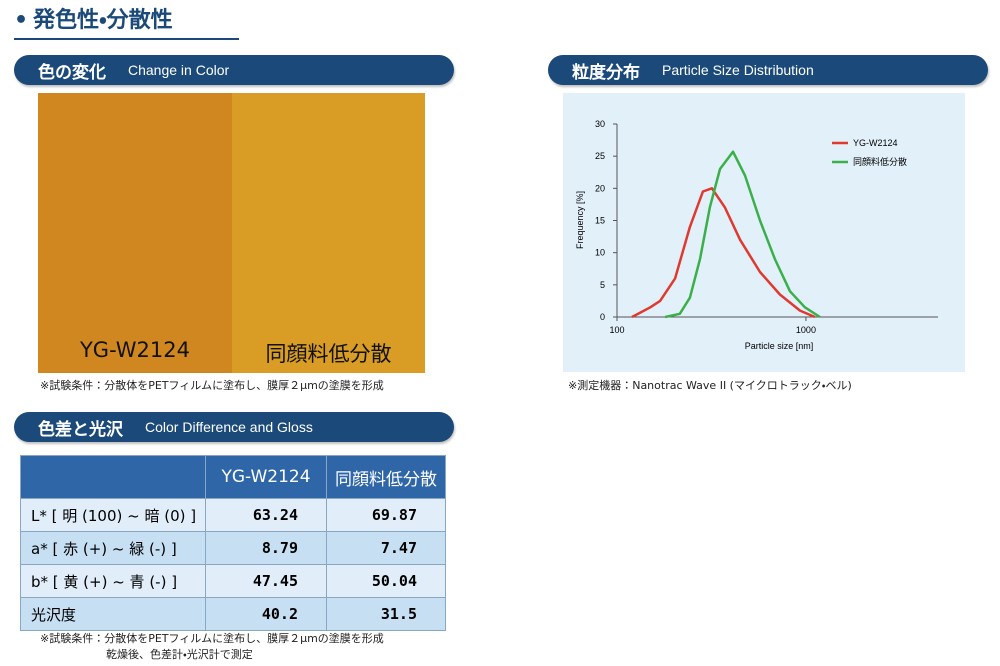 The width and height of the screenshot is (1000, 666). I want to click on section-title-ja: 色差と光沢, so click(80, 429).